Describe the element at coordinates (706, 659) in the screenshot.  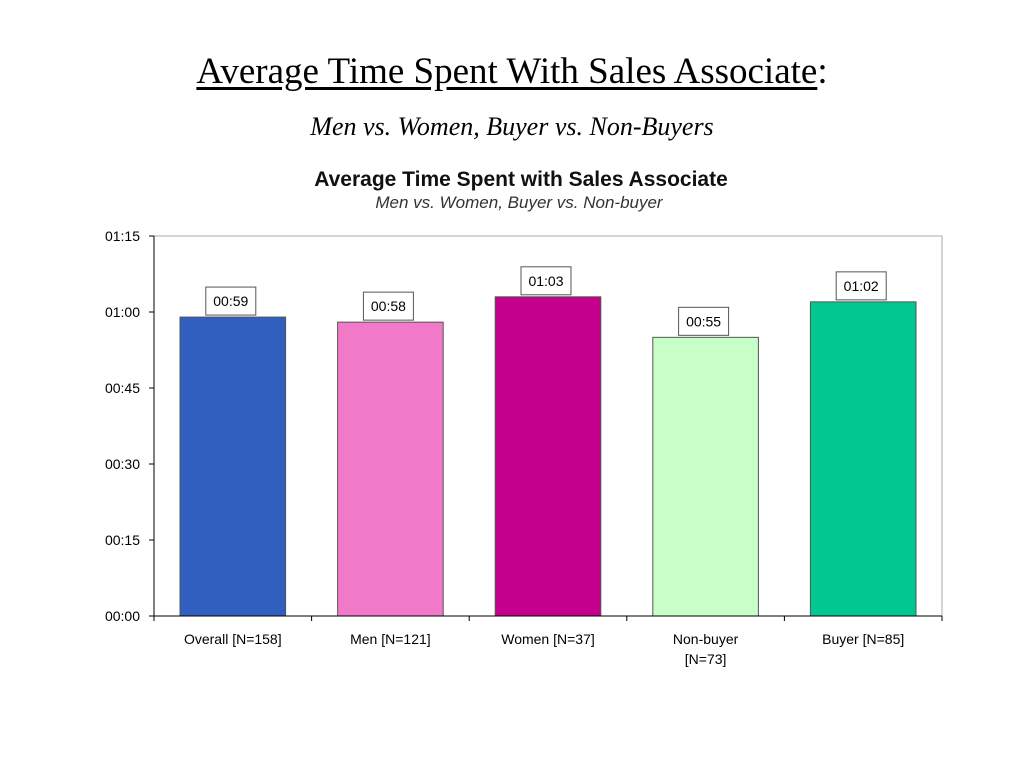
I see `x-tick-label: [N=73]` at that location.